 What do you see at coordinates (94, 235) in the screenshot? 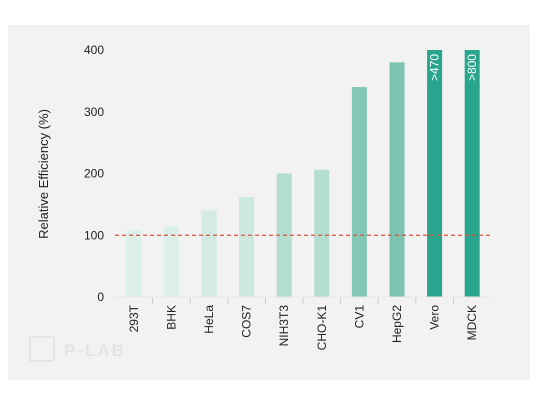
I see `y-tick-label: 100` at bounding box center [94, 235].